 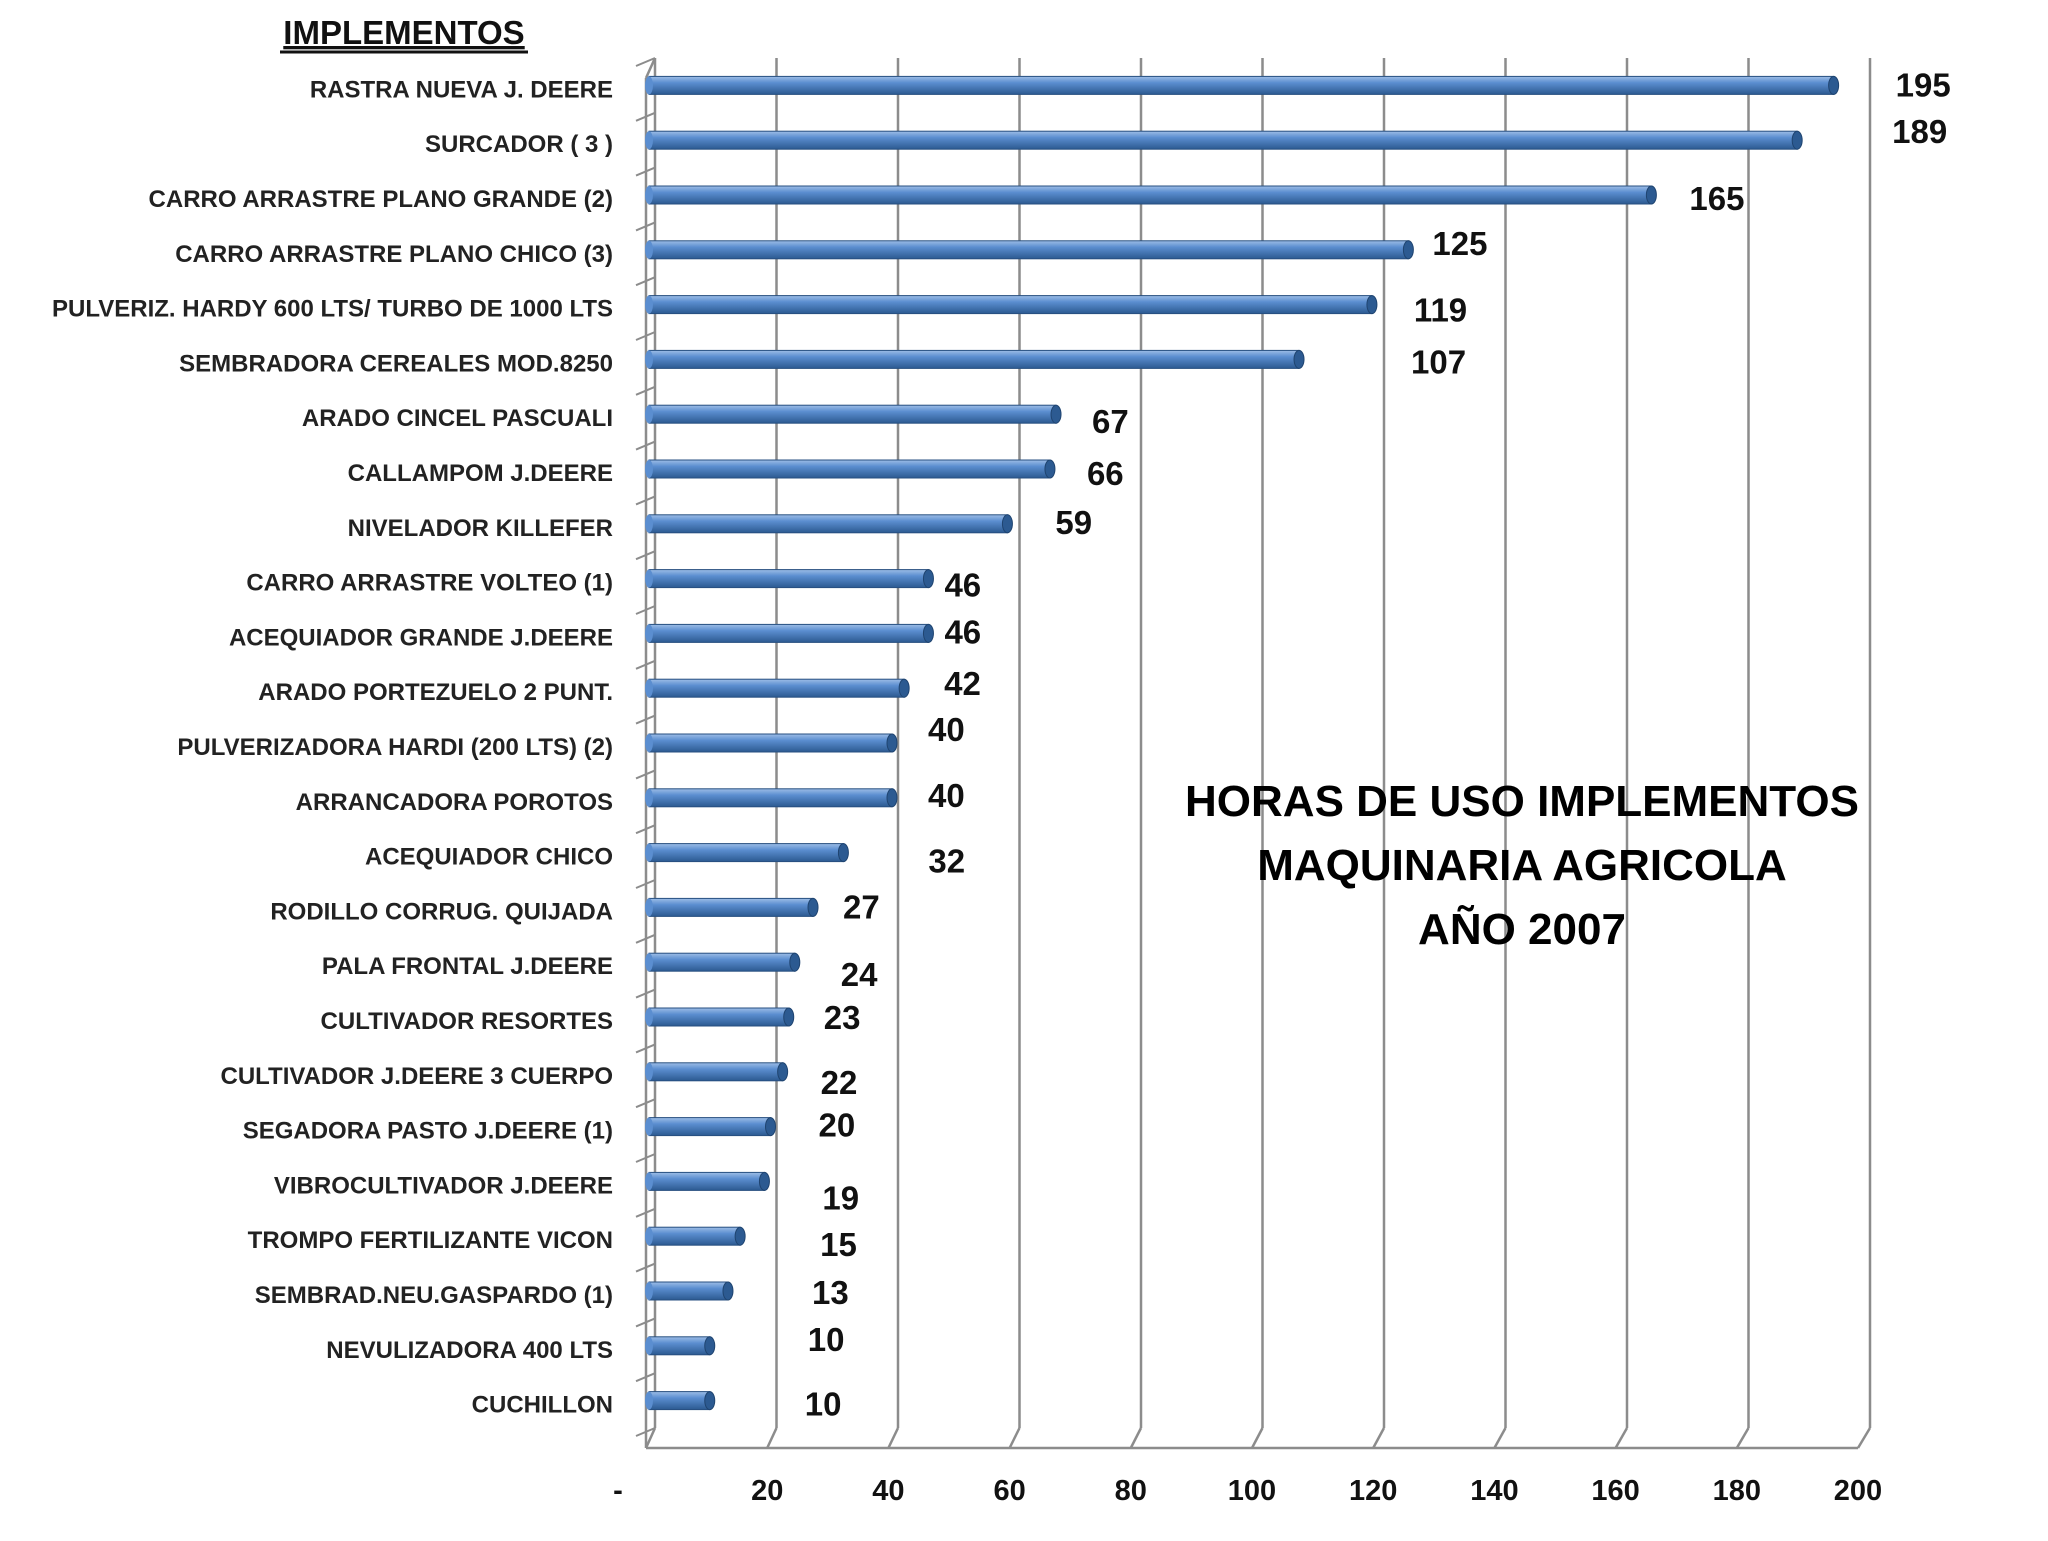 What do you see at coordinates (435, 692) in the screenshot?
I see `category-label: ARADO PORTEZUELO 2 PUNT.` at bounding box center [435, 692].